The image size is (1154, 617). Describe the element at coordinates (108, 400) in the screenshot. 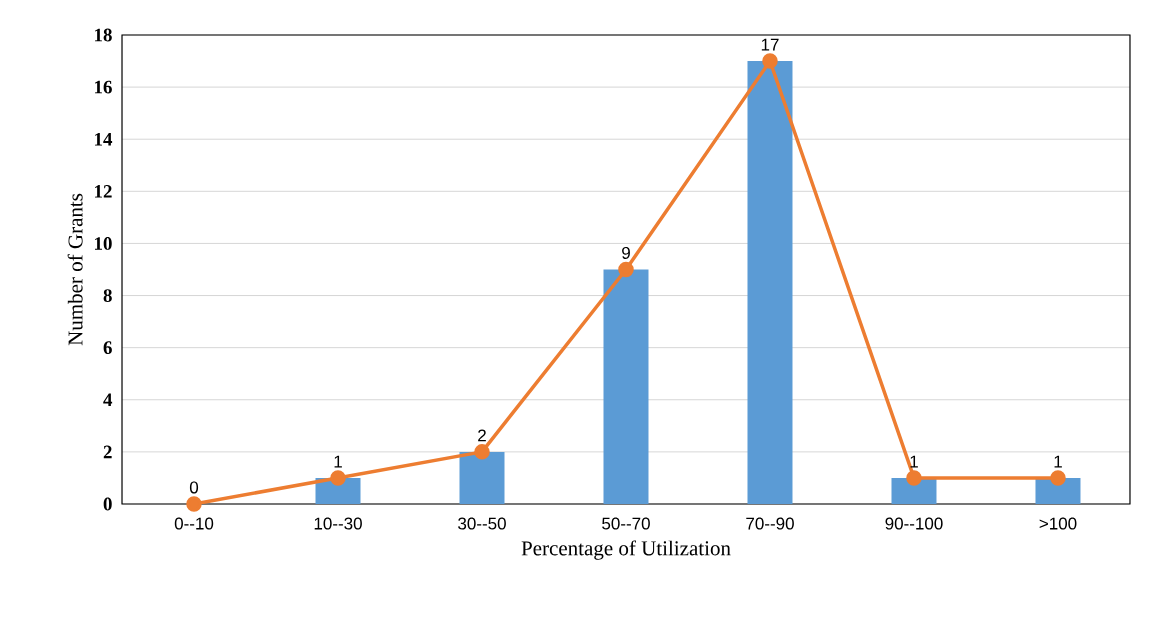

I see `y-tick-label: 4` at that location.